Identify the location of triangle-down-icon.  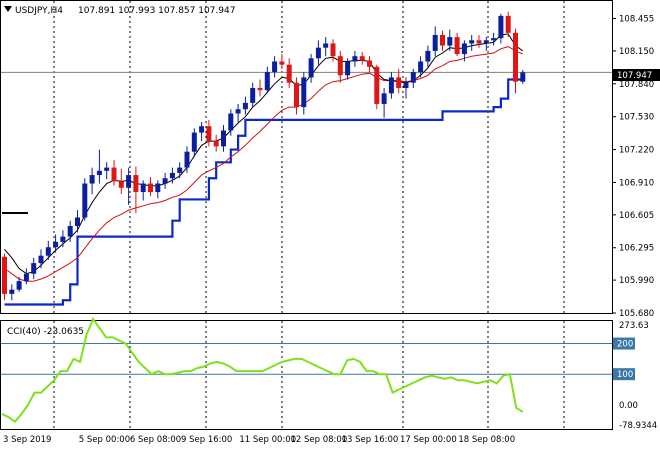
(8, 9).